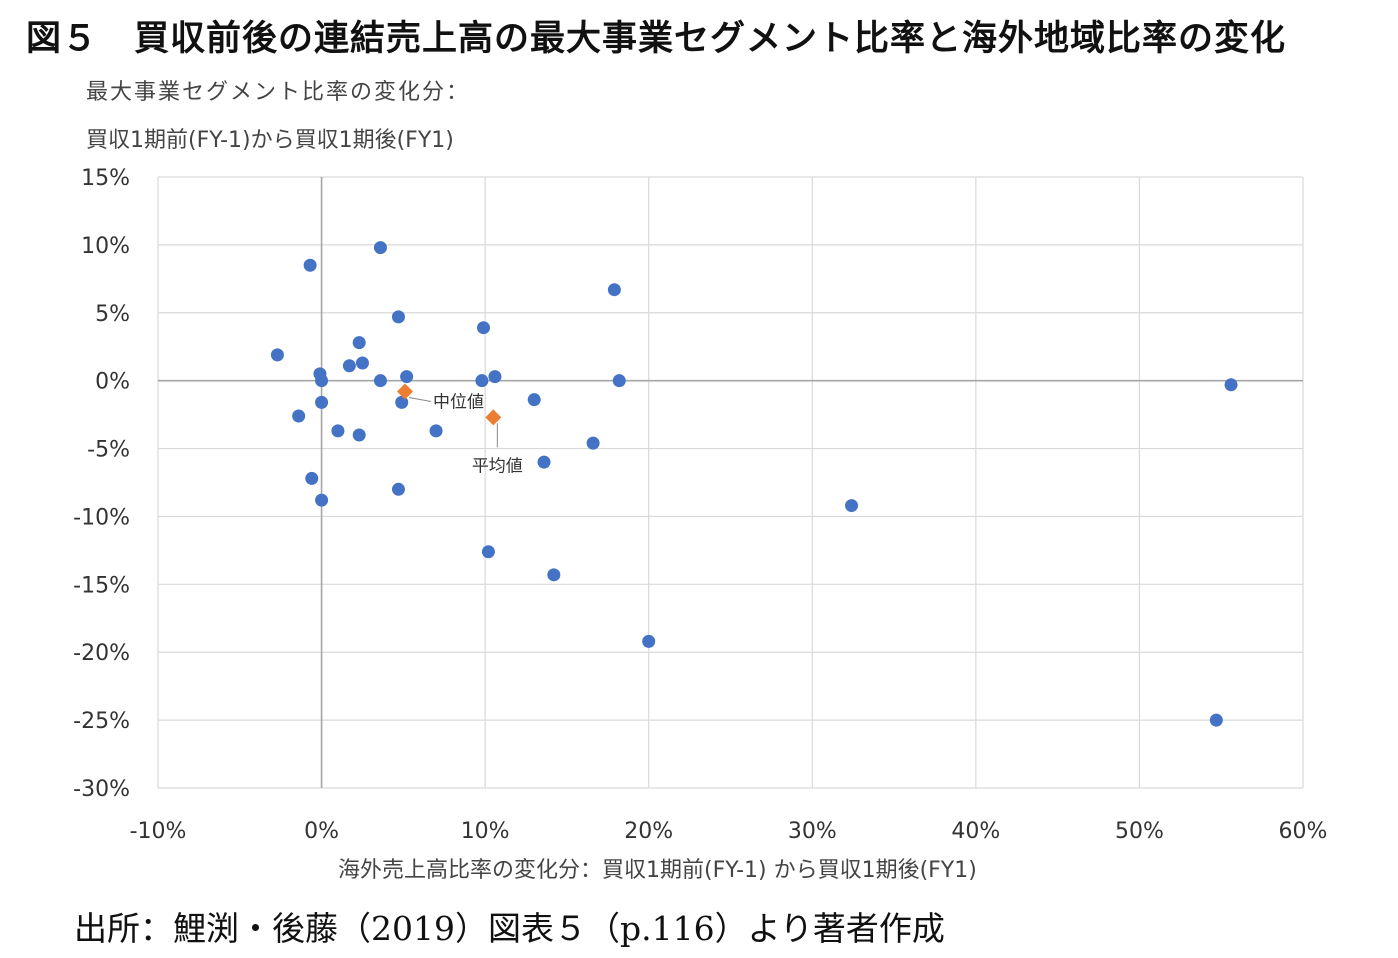  Describe the element at coordinates (812, 831) in the screenshot. I see `x-tick-label: 30%` at that location.